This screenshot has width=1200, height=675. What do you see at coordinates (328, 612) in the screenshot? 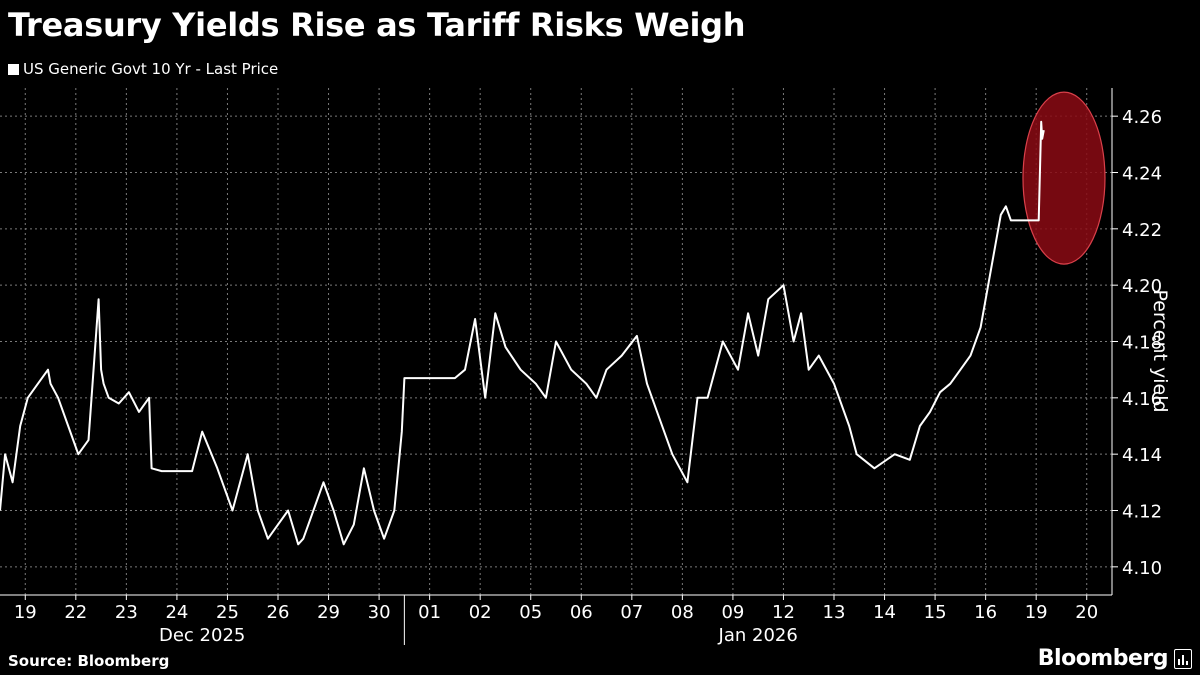
I see `x-tick-label: 29` at bounding box center [328, 612].